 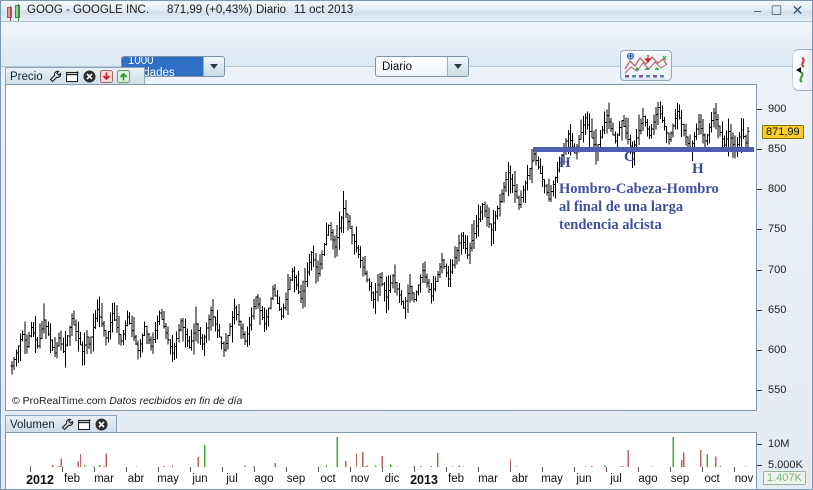 What do you see at coordinates (777, 229) in the screenshot?
I see `price-axis-label: 750` at bounding box center [777, 229].